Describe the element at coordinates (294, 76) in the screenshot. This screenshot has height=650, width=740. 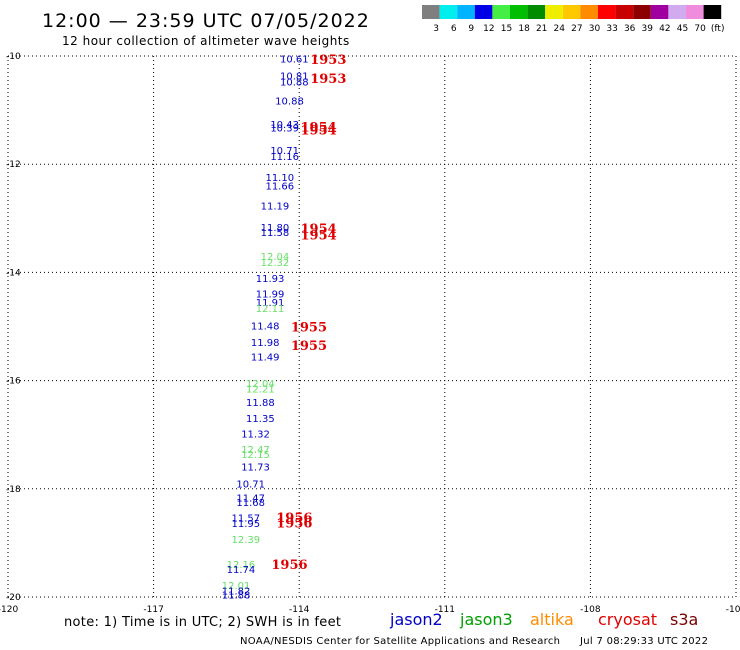
I see `swh-value: 10.81` at that location.